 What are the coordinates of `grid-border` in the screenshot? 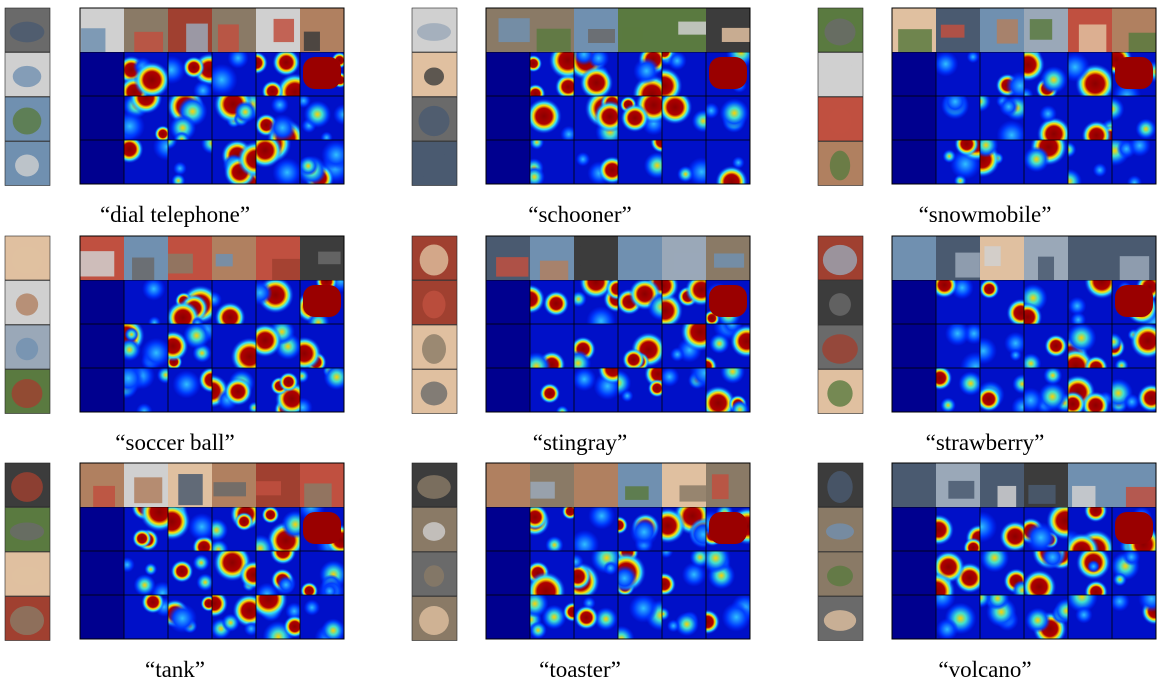 It's located at (212, 96).